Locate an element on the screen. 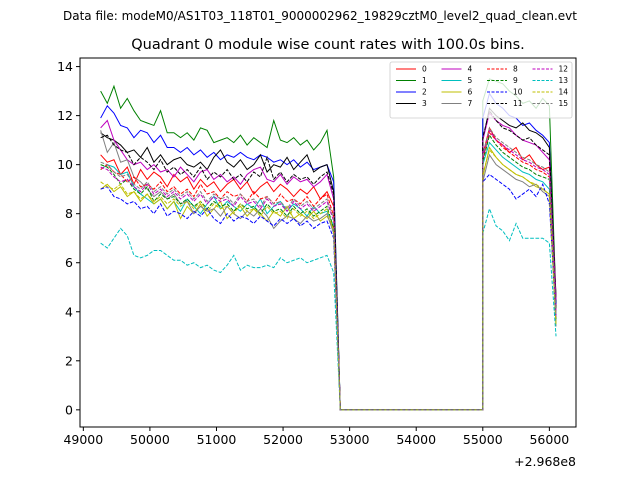  y-tick-label: 8 is located at coordinates (69, 213).